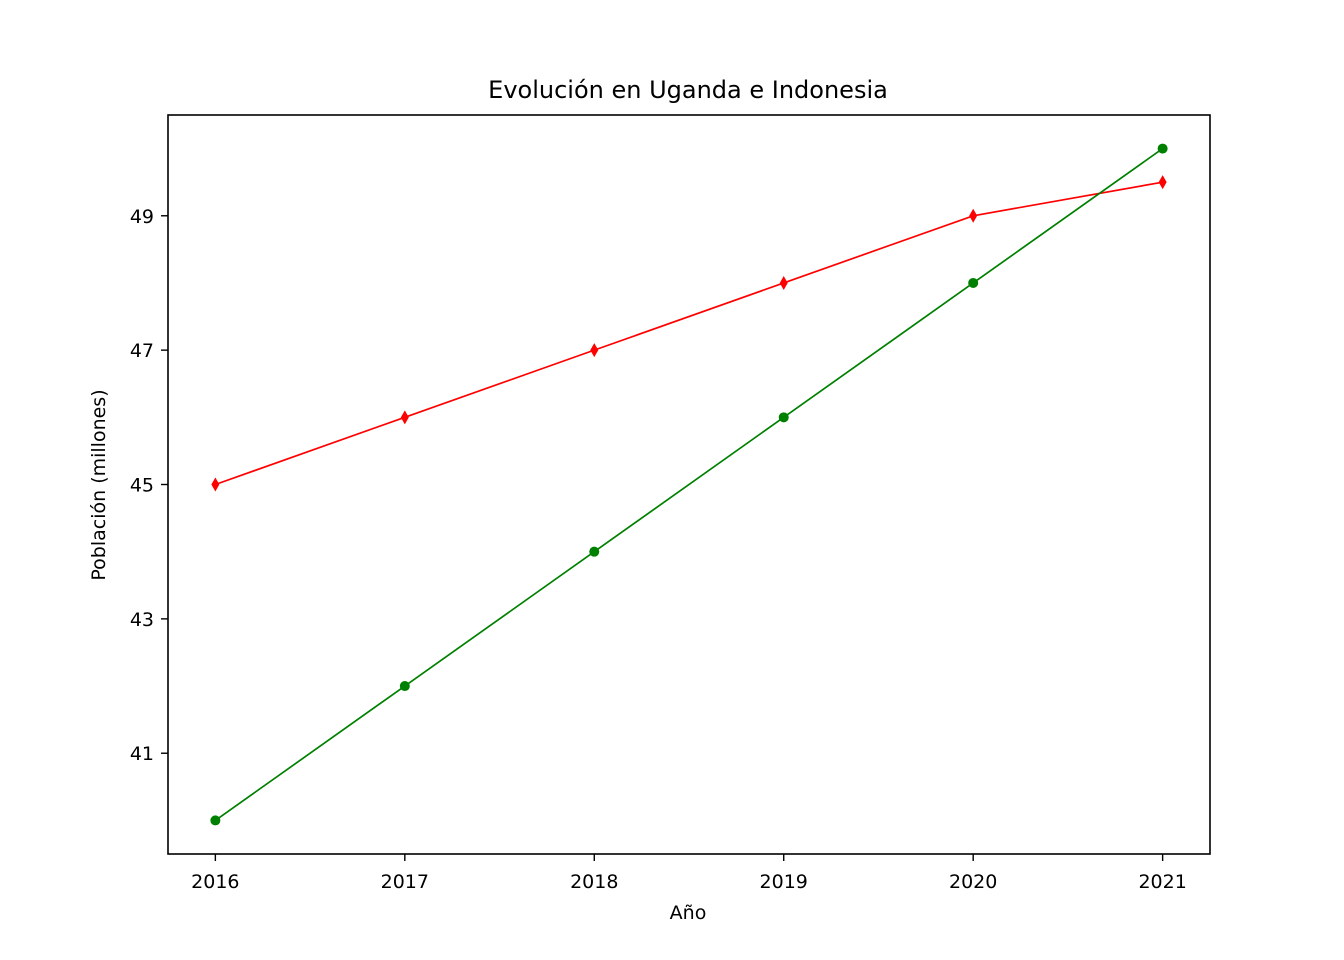 The width and height of the screenshot is (1344, 960). What do you see at coordinates (973, 882) in the screenshot?
I see `x-tick-label: 2020` at bounding box center [973, 882].